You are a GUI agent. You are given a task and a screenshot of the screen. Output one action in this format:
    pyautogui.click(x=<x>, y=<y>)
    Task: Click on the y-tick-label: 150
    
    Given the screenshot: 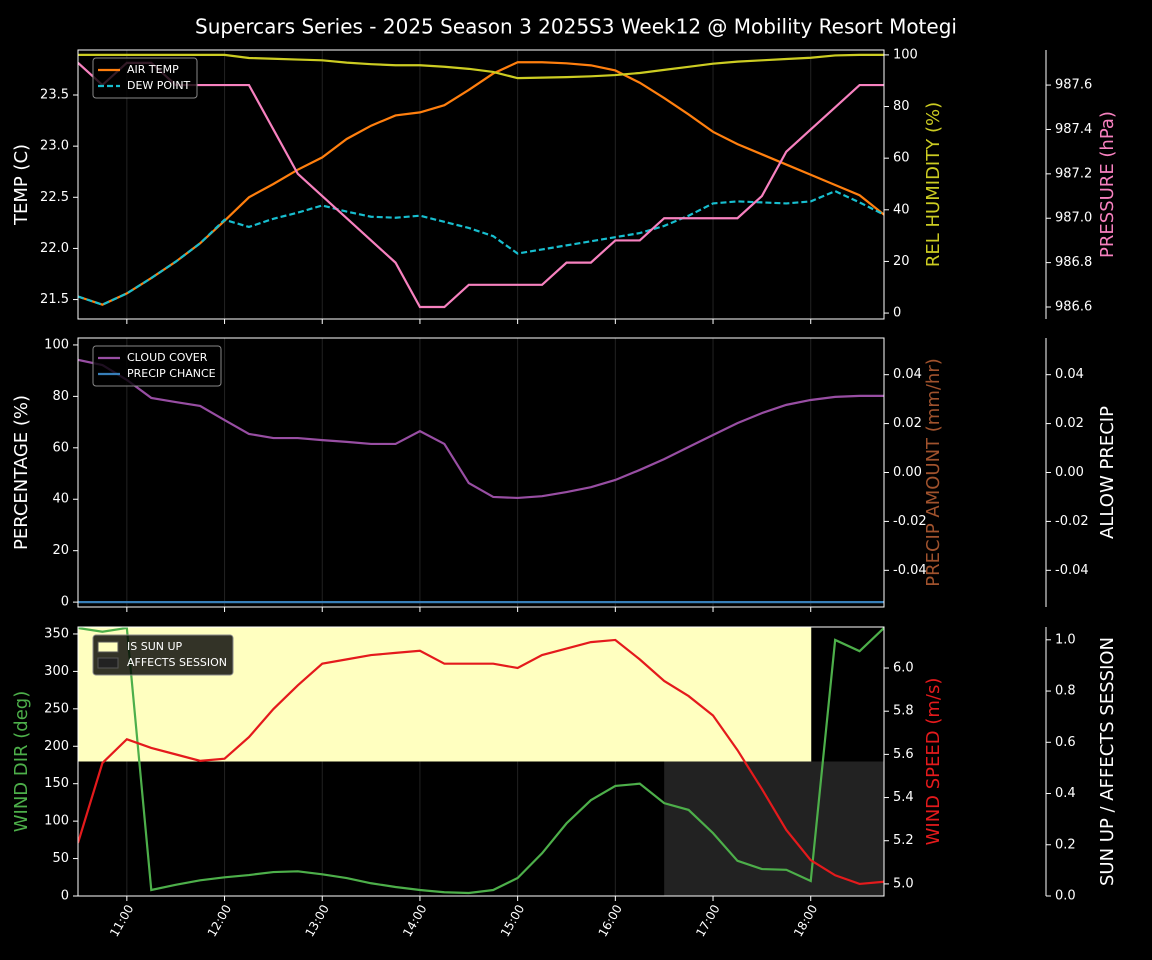 What is the action you would take?
    pyautogui.click(x=56, y=783)
    